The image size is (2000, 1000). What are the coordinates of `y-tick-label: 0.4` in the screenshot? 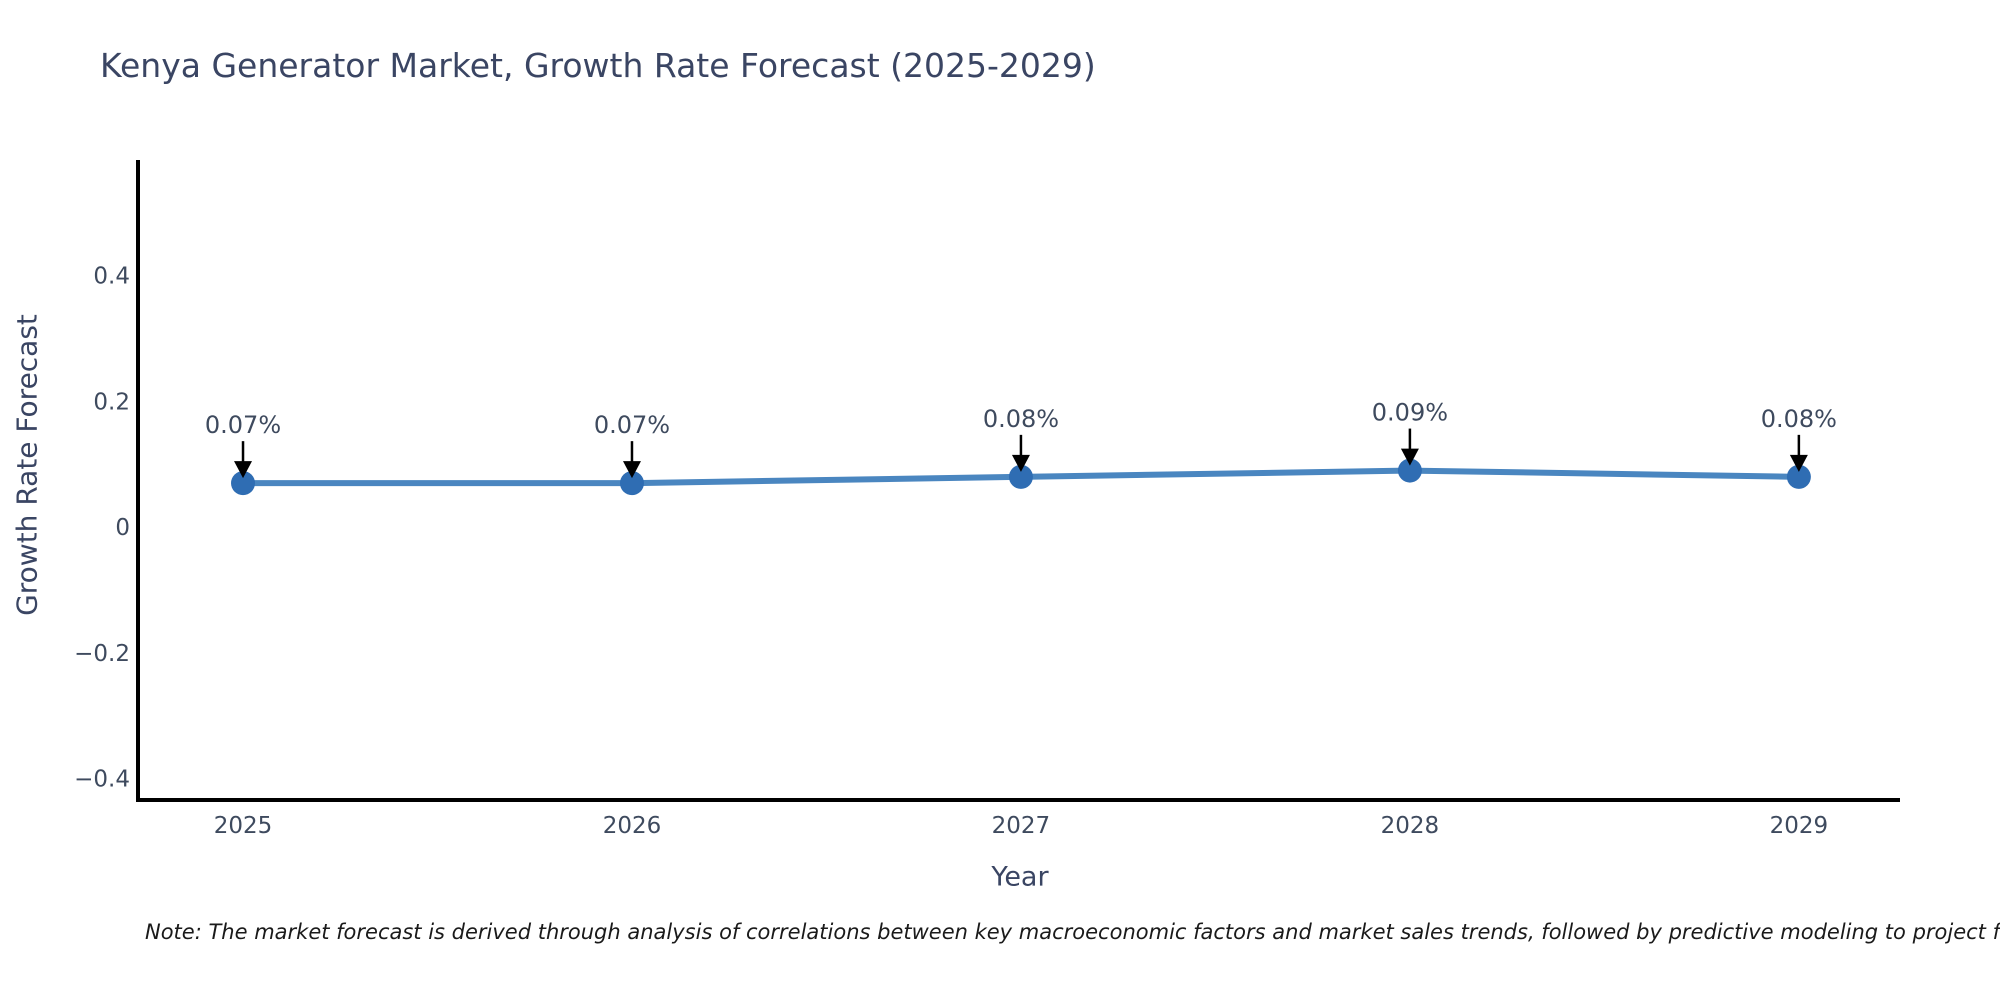 It's located at (111, 277).